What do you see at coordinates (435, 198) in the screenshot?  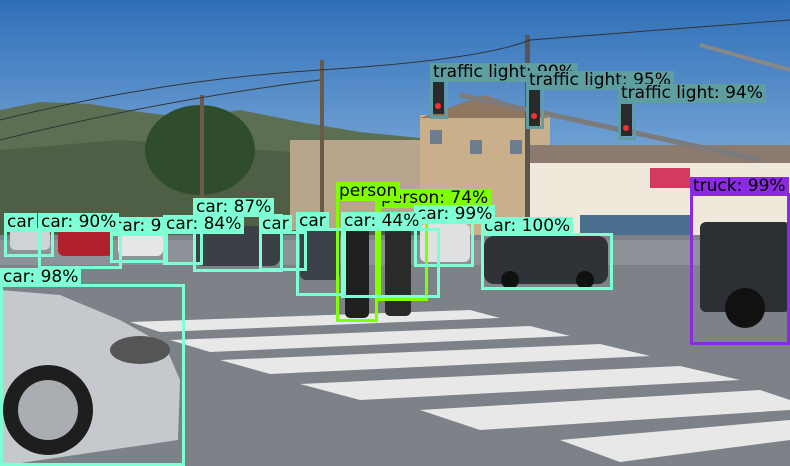 I see `detection-label: person: 74%` at bounding box center [435, 198].